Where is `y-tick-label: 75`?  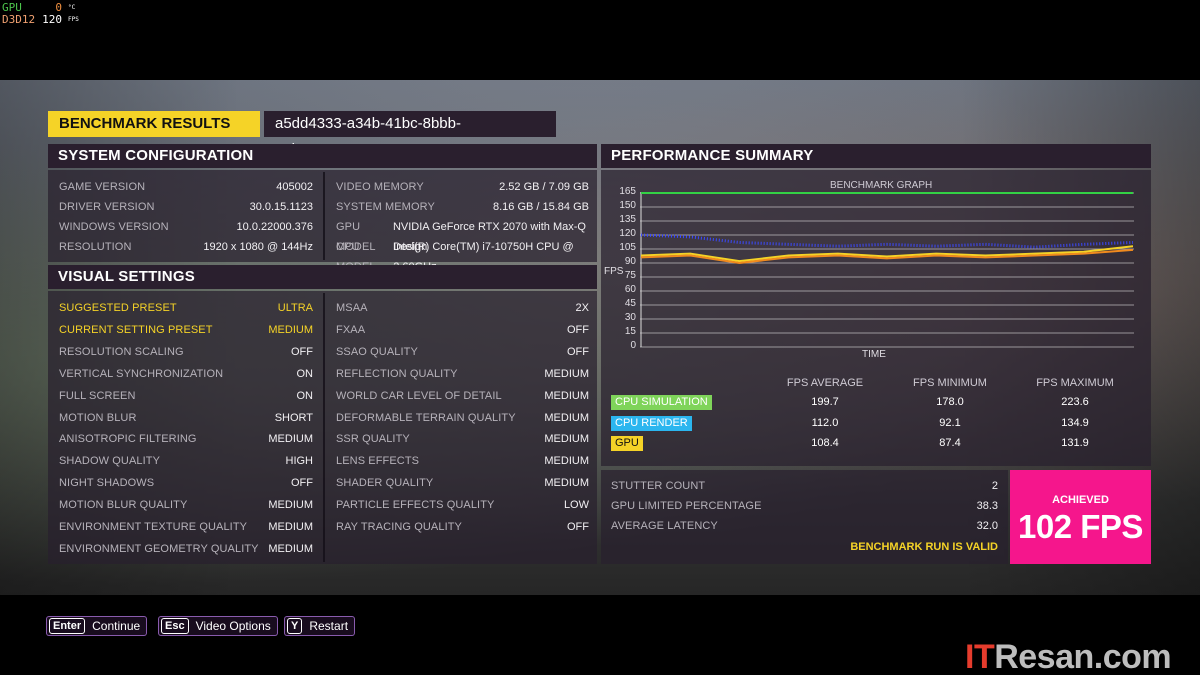
y-tick-label: 75 is located at coordinates (630, 275).